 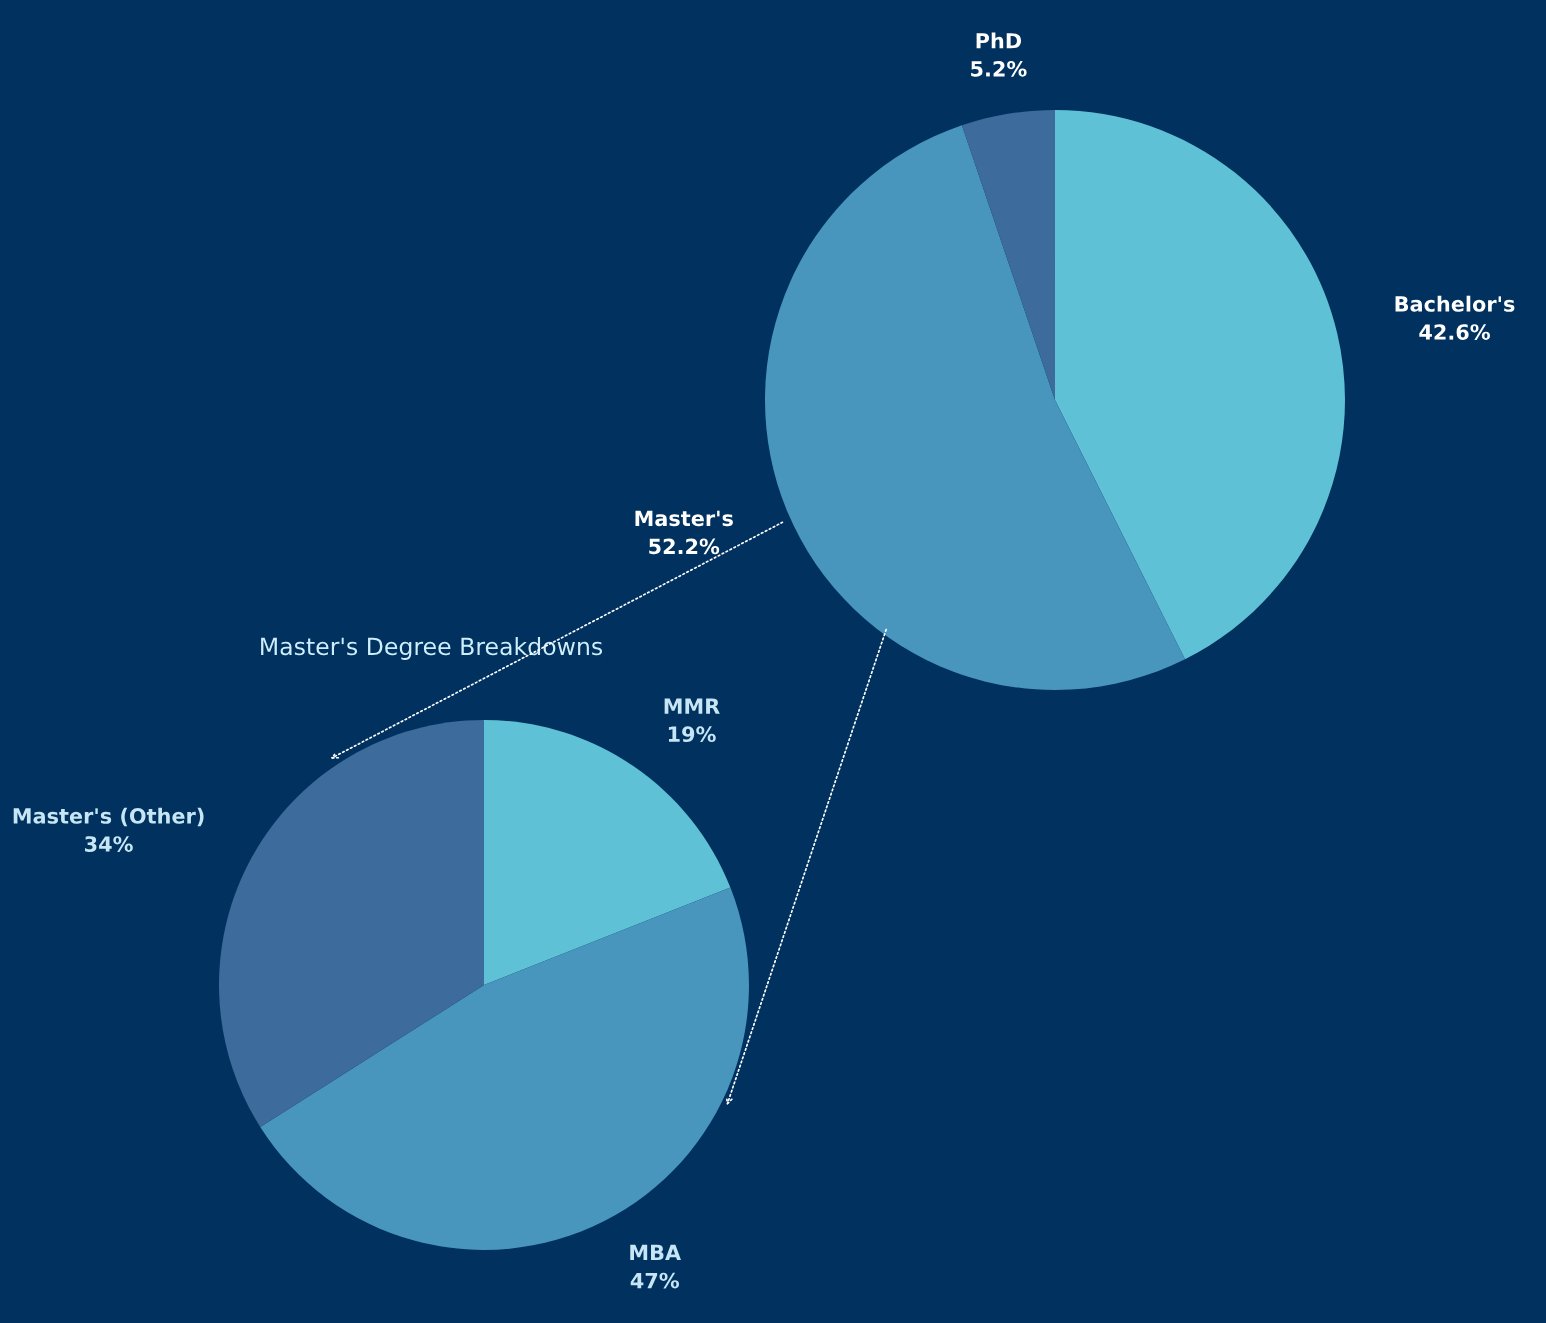 What do you see at coordinates (655, 1252) in the screenshot?
I see `slice-label: MBA` at bounding box center [655, 1252].